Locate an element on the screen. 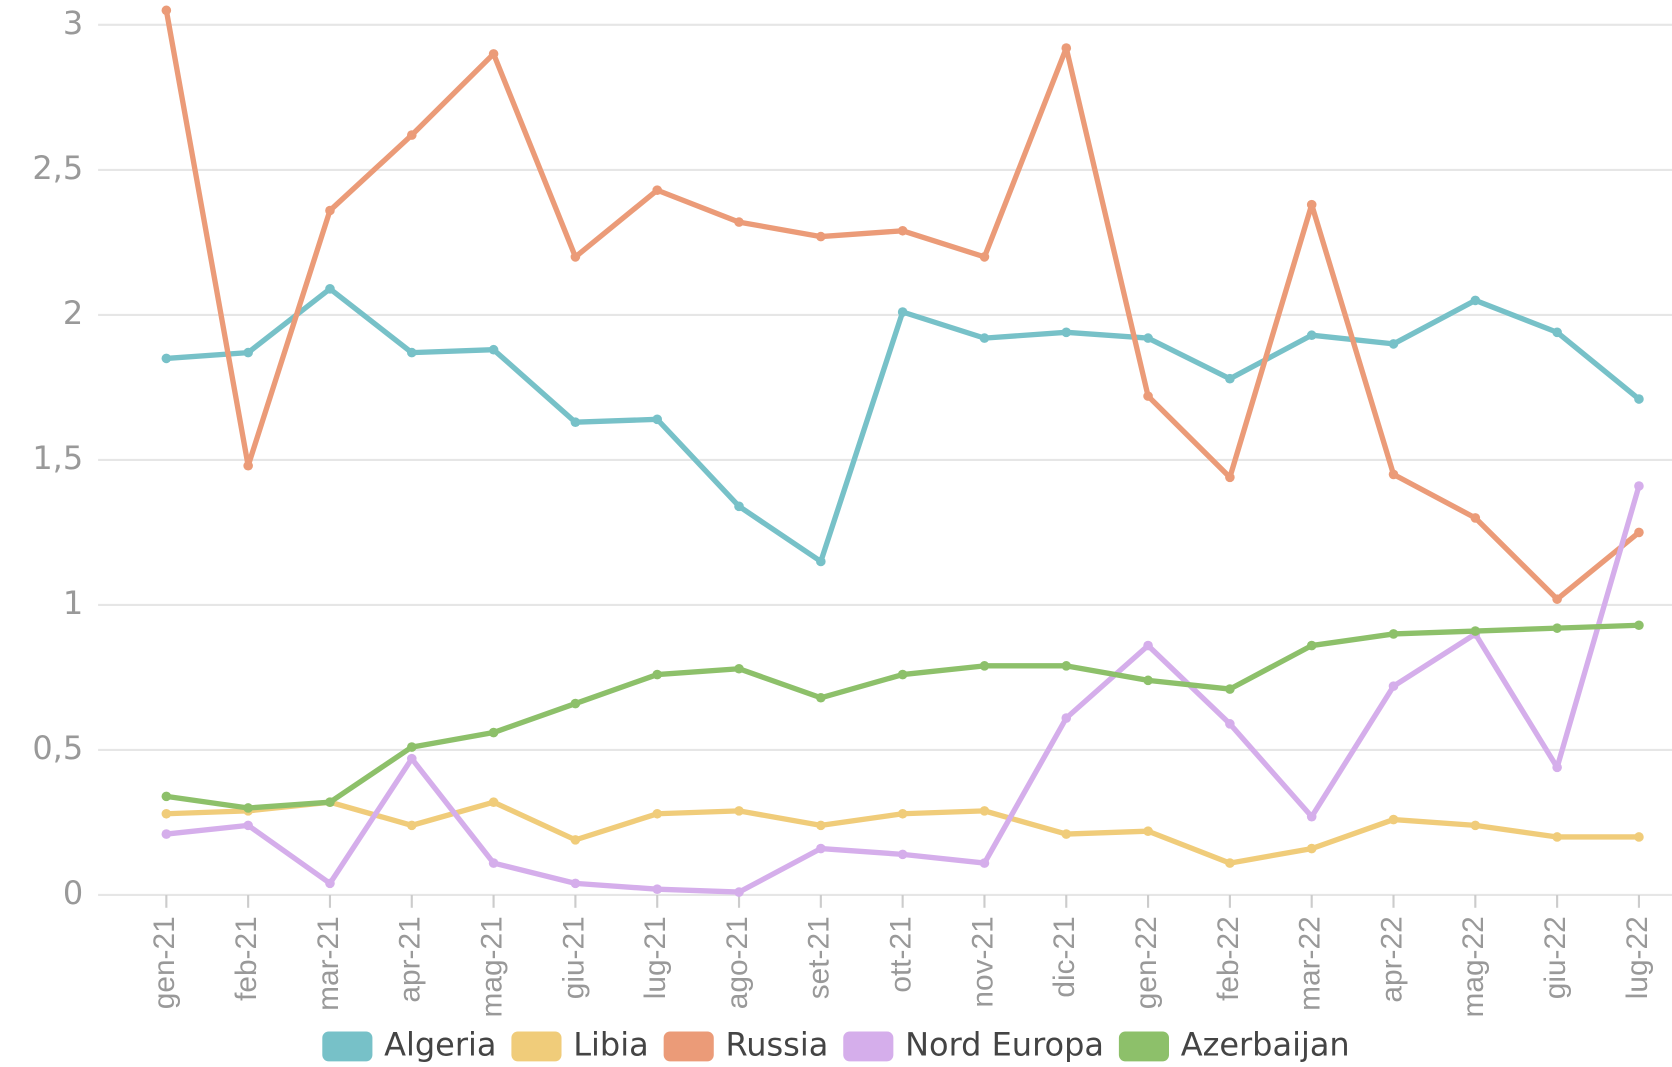  x-tick-label: mar-22 is located at coordinates (1310, 963).